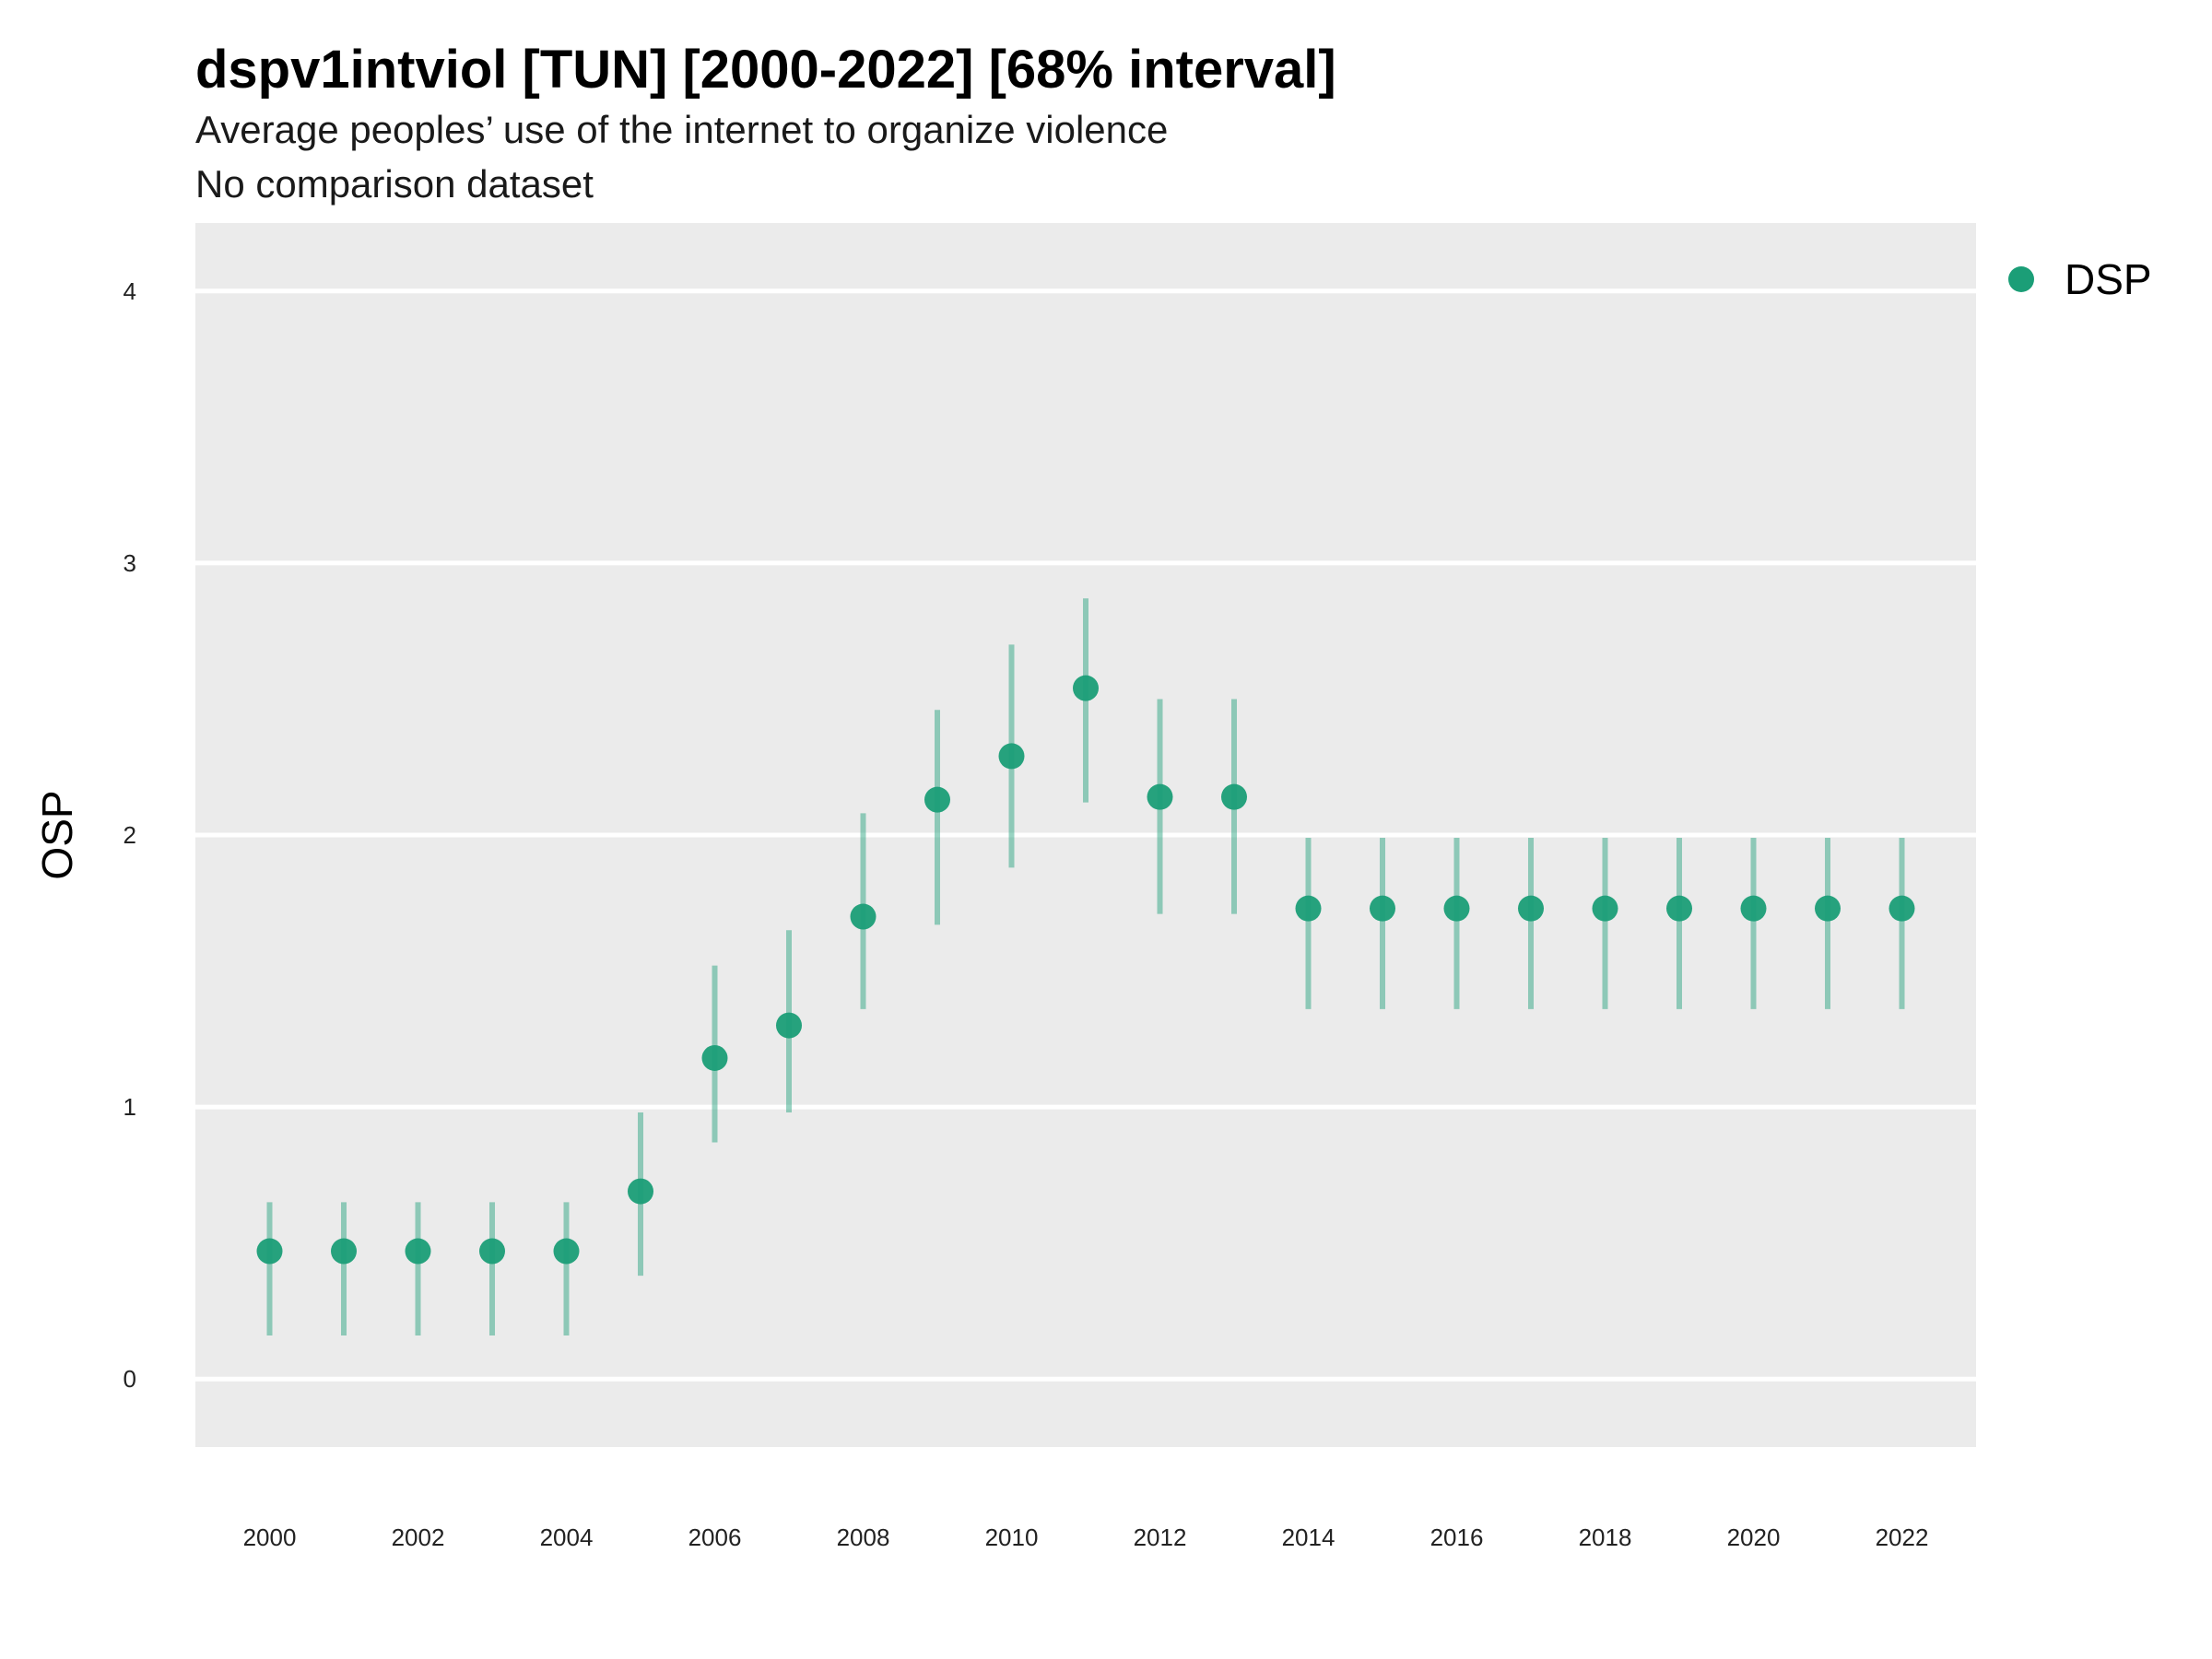 The height and width of the screenshot is (1659, 2212). What do you see at coordinates (394, 184) in the screenshot?
I see `chart-subtitle-line-2: No comparison dataset` at bounding box center [394, 184].